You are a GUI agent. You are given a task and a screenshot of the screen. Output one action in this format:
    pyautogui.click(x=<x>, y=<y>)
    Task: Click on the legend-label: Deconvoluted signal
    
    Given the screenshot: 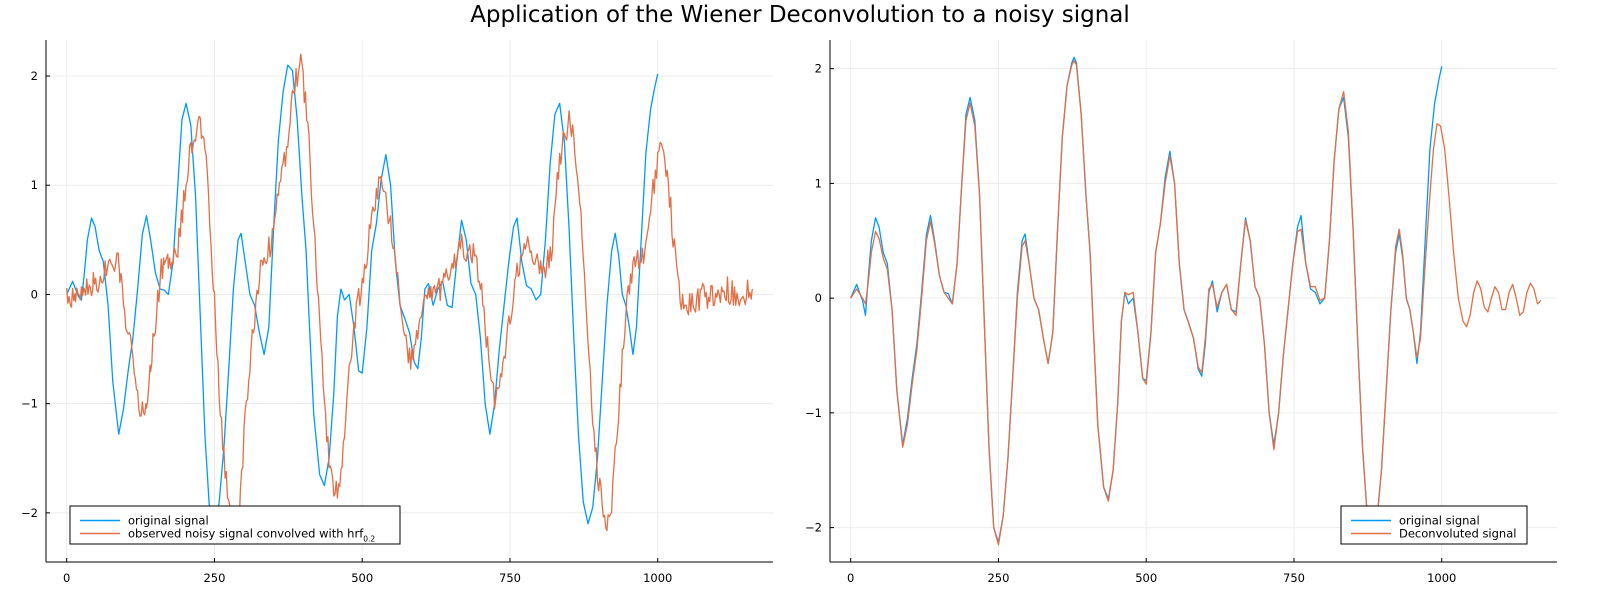 What is the action you would take?
    pyautogui.click(x=1457, y=534)
    